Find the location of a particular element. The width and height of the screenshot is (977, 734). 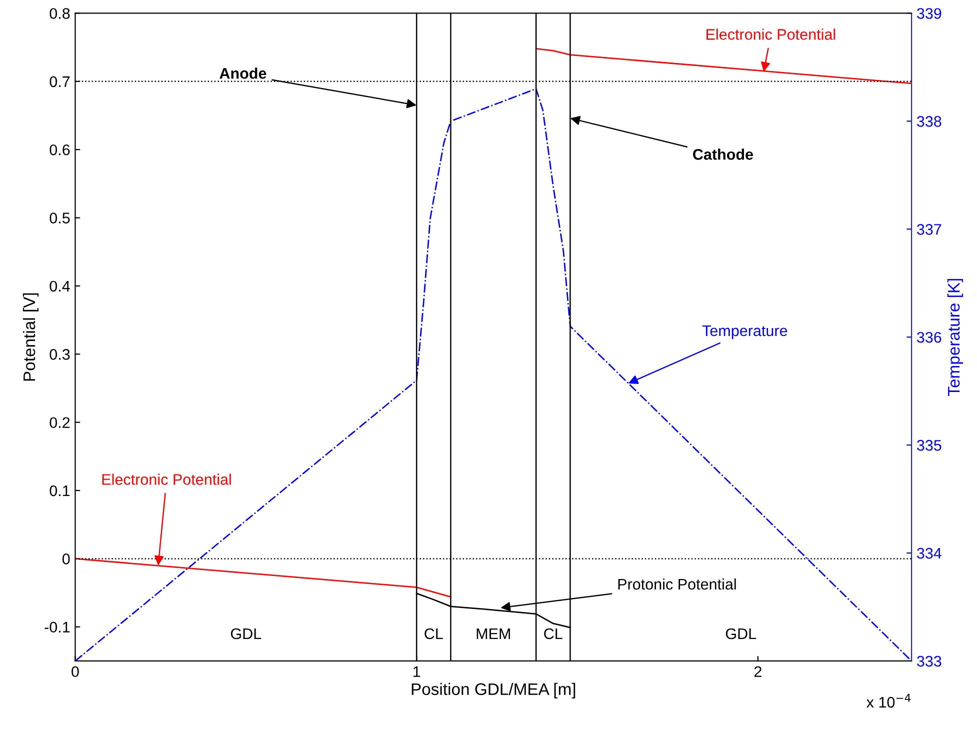

annotation: Anode is located at coordinates (243, 73).